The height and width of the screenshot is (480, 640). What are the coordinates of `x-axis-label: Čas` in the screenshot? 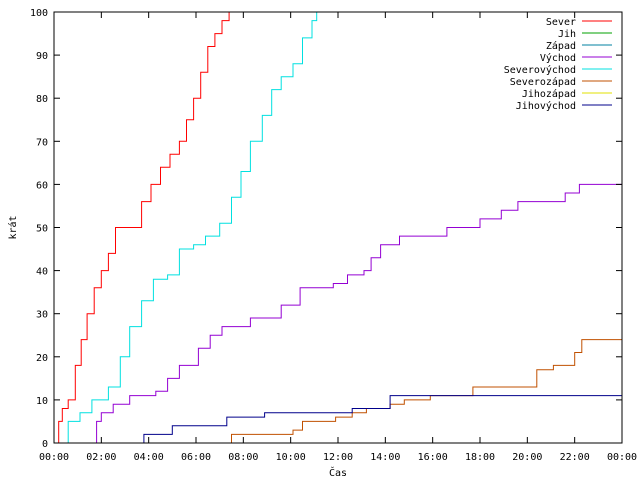 It's located at (338, 472).